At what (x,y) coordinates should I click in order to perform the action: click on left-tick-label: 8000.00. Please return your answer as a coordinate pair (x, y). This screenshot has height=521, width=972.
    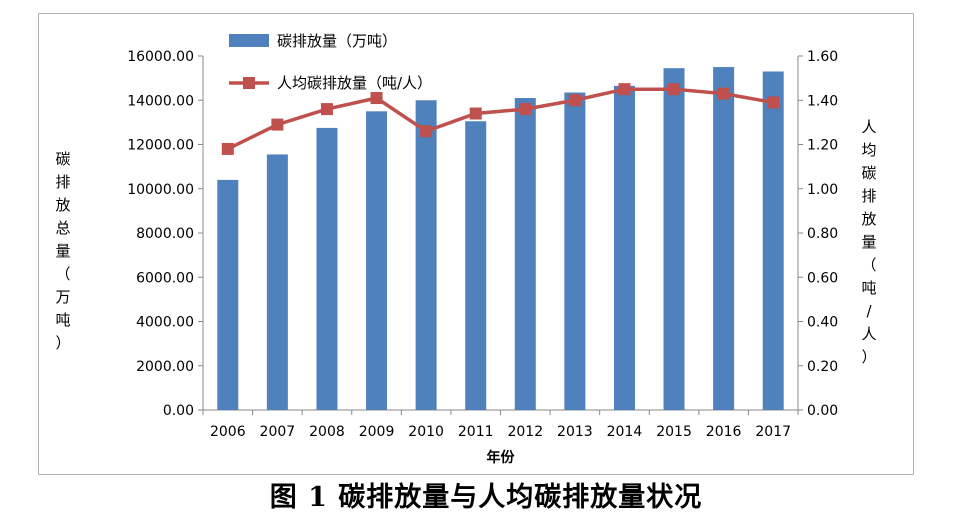
    Looking at the image, I should click on (165, 234).